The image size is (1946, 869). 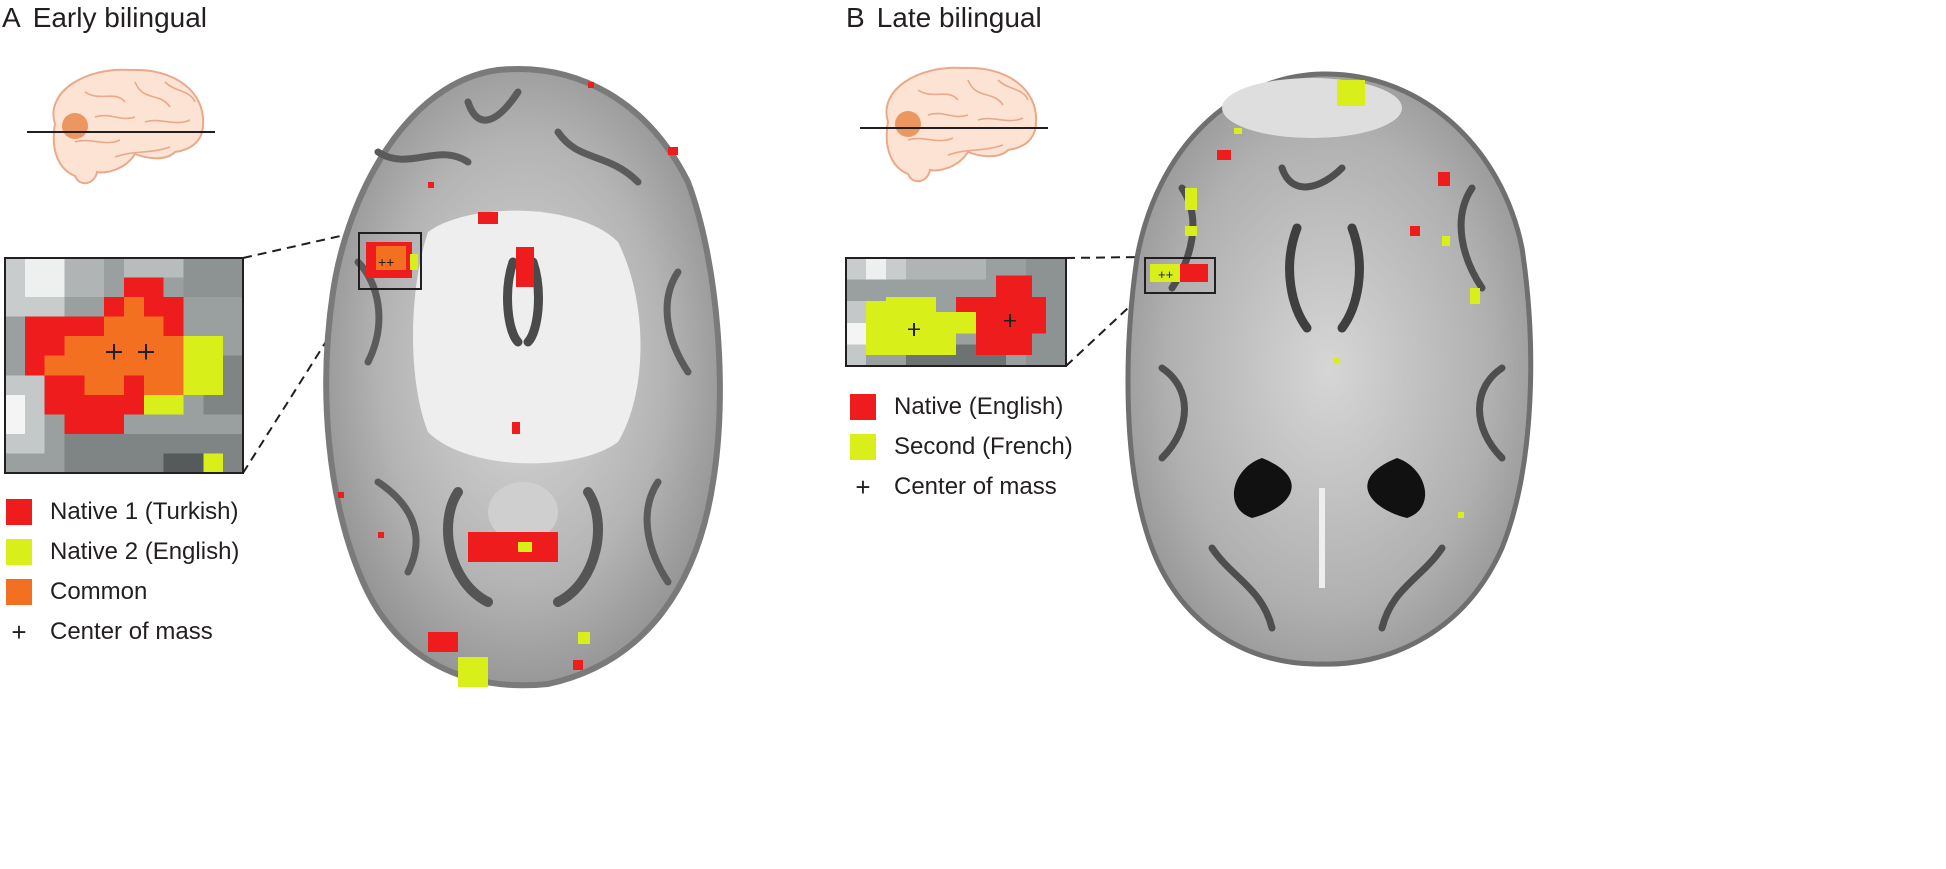 What do you see at coordinates (1165, 274) in the screenshot?
I see `mini-center-of-mass-b: ++` at bounding box center [1165, 274].